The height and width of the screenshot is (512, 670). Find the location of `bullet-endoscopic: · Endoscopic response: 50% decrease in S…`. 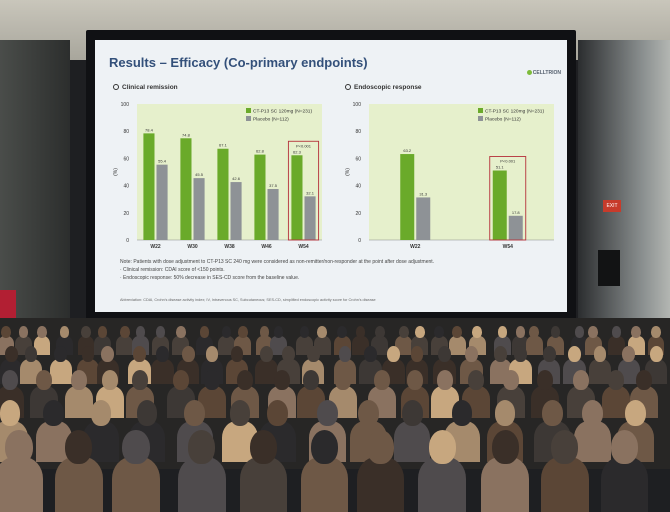

bullet-endoscopic: · Endoscopic response: 50% decrease in S… is located at coordinates (210, 278).